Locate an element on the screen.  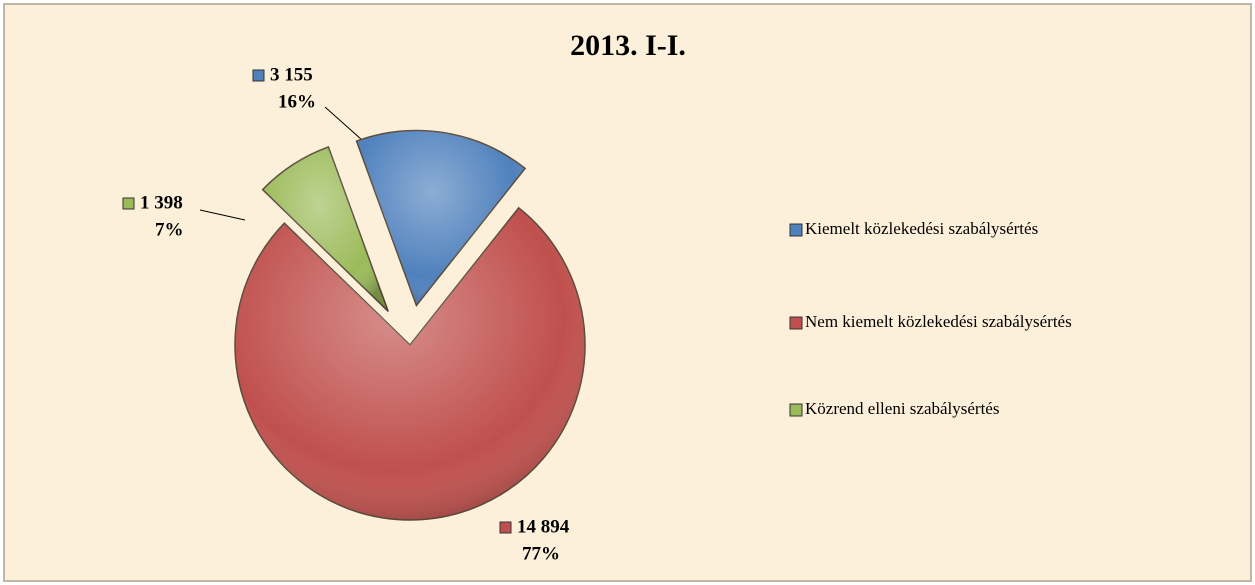
legend-label: Közrend elleni szabálysértés is located at coordinates (902, 408).